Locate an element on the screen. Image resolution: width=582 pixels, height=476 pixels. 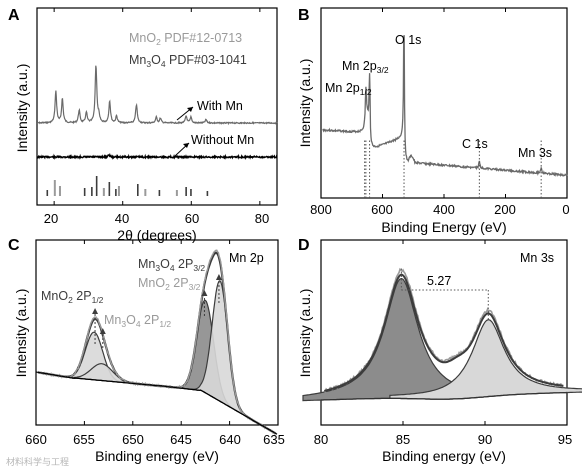
panel-c-title: Mn 2p is located at coordinates (246, 258).